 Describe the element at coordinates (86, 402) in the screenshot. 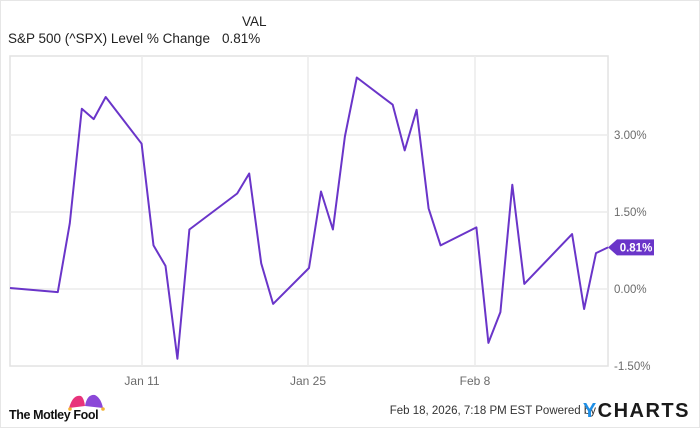

I see `jester-hat-icon` at that location.